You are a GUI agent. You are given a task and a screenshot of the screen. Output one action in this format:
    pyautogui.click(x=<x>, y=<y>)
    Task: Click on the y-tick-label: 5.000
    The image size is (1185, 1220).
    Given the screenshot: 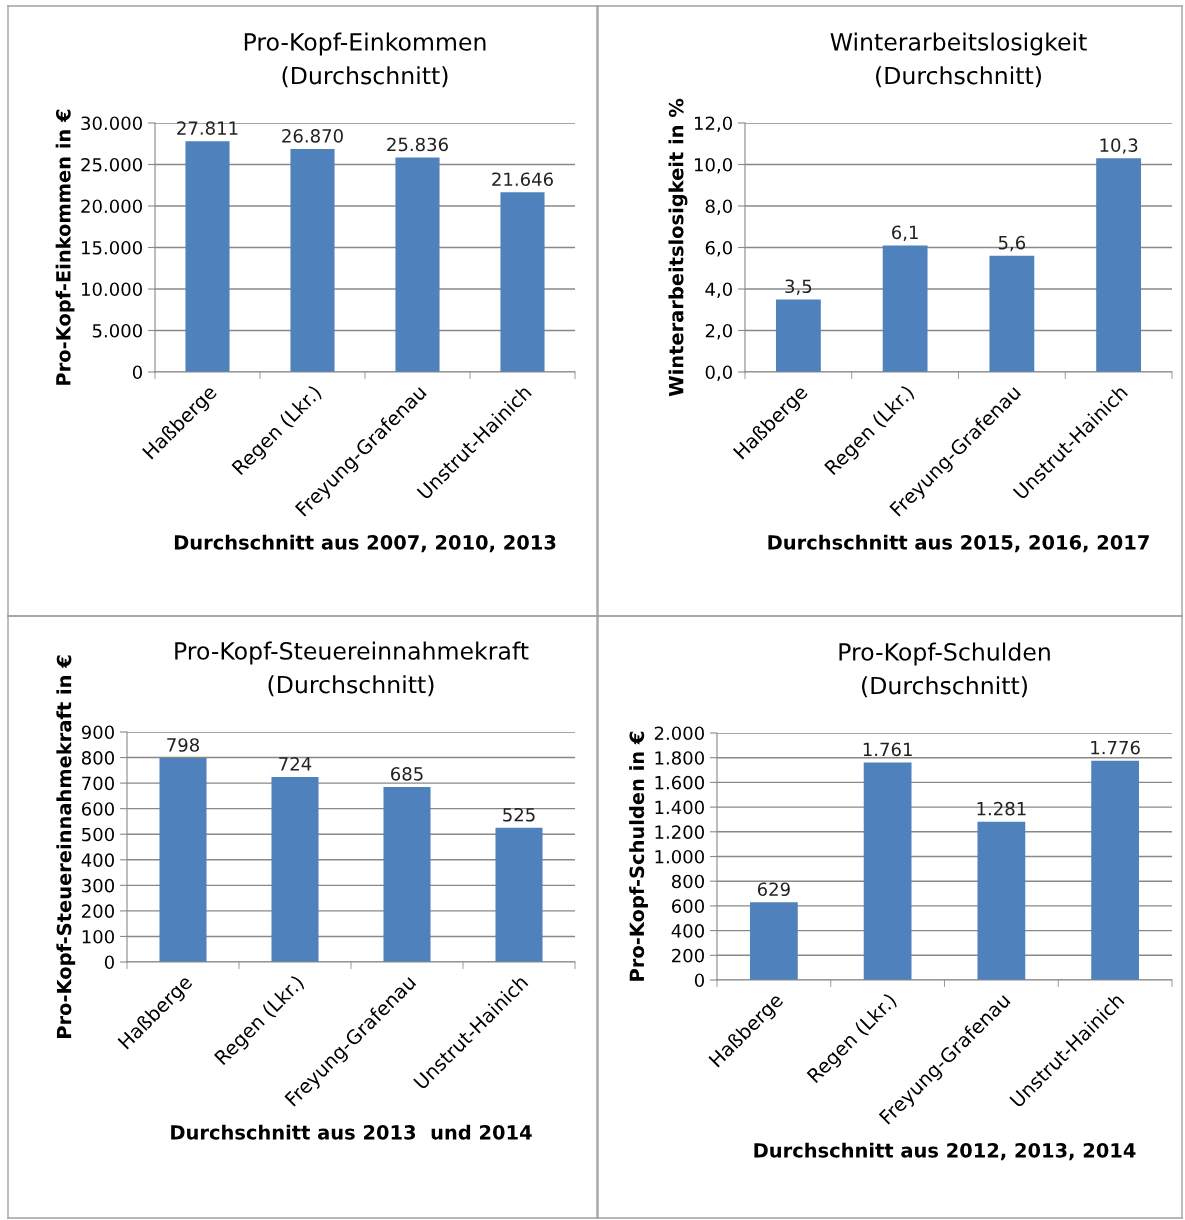 What is the action you would take?
    pyautogui.click(x=117, y=330)
    